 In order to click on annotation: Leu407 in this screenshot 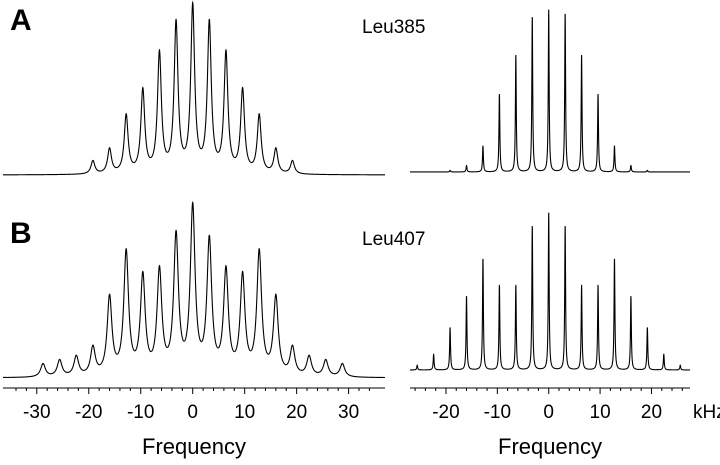, I will do `click(393, 239)`.